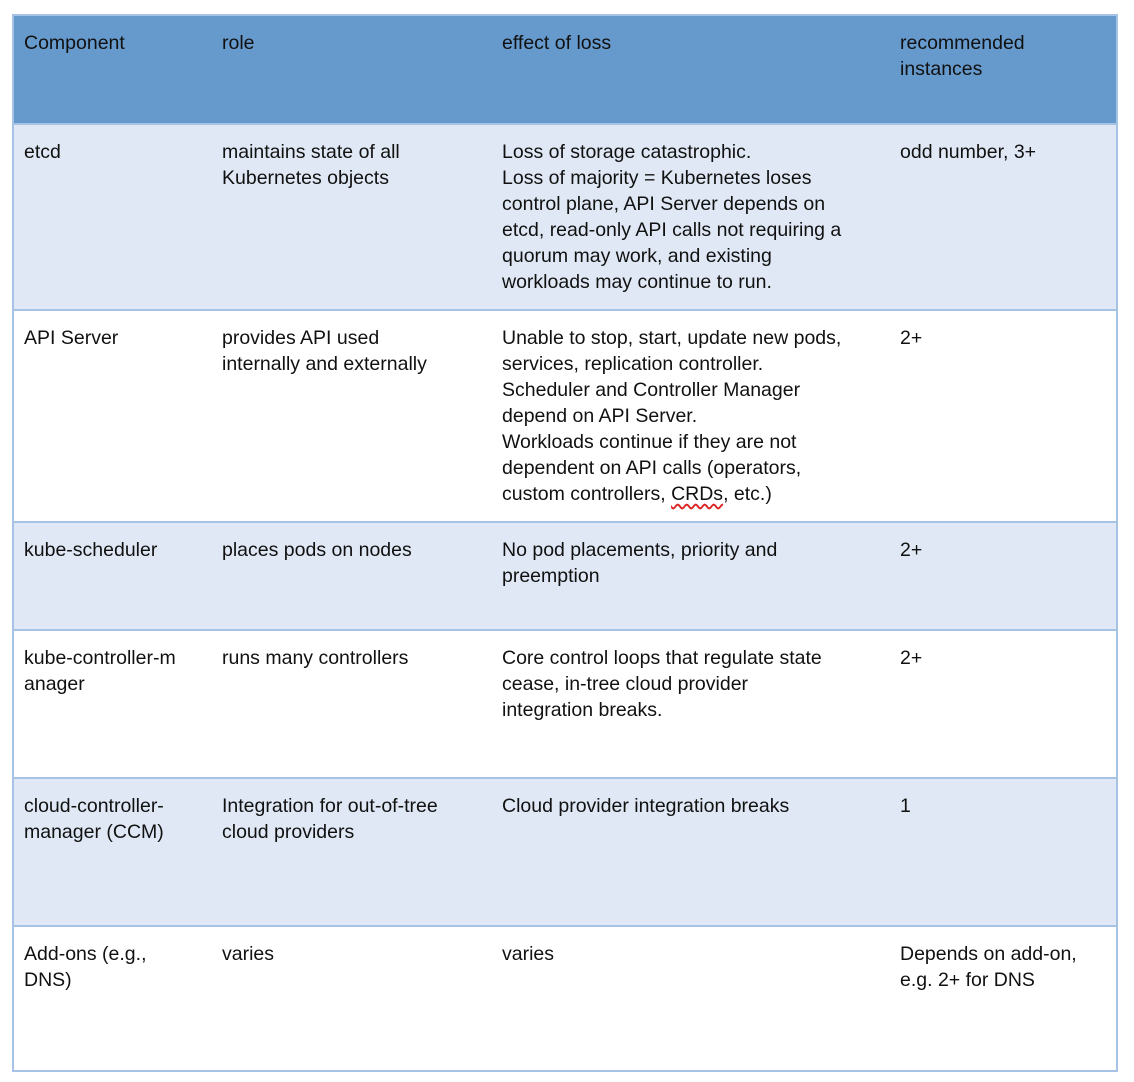 The width and height of the screenshot is (1134, 1082). Describe the element at coordinates (625, 684) in the screenshot. I see `cell-text-line: cease, in-tree cloud provider` at that location.